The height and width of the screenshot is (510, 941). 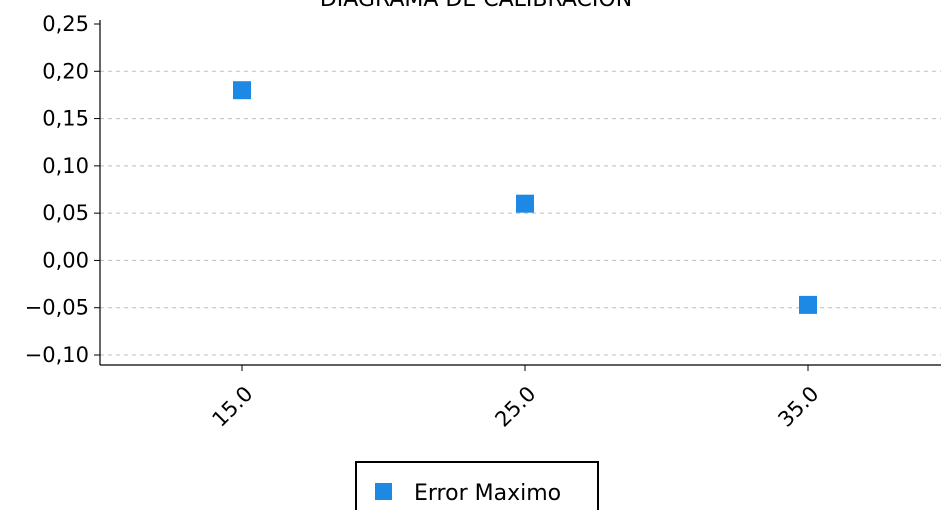 I want to click on x-tick-label: 35.0, so click(x=798, y=407).